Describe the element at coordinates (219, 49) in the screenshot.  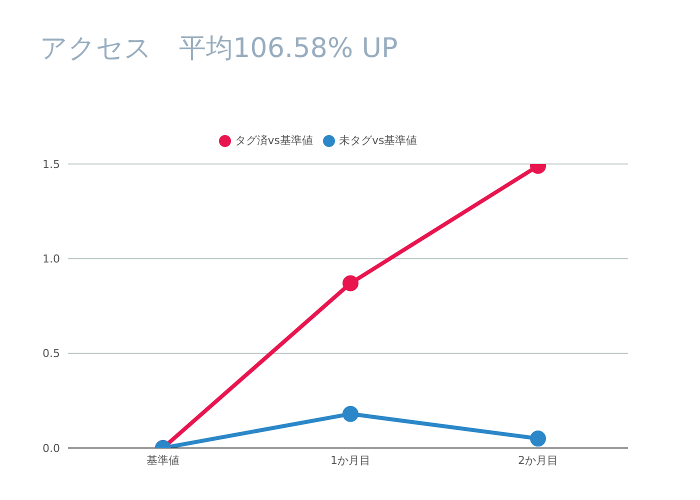
I see `chart-title: アクセス 平均106.58% UP` at that location.